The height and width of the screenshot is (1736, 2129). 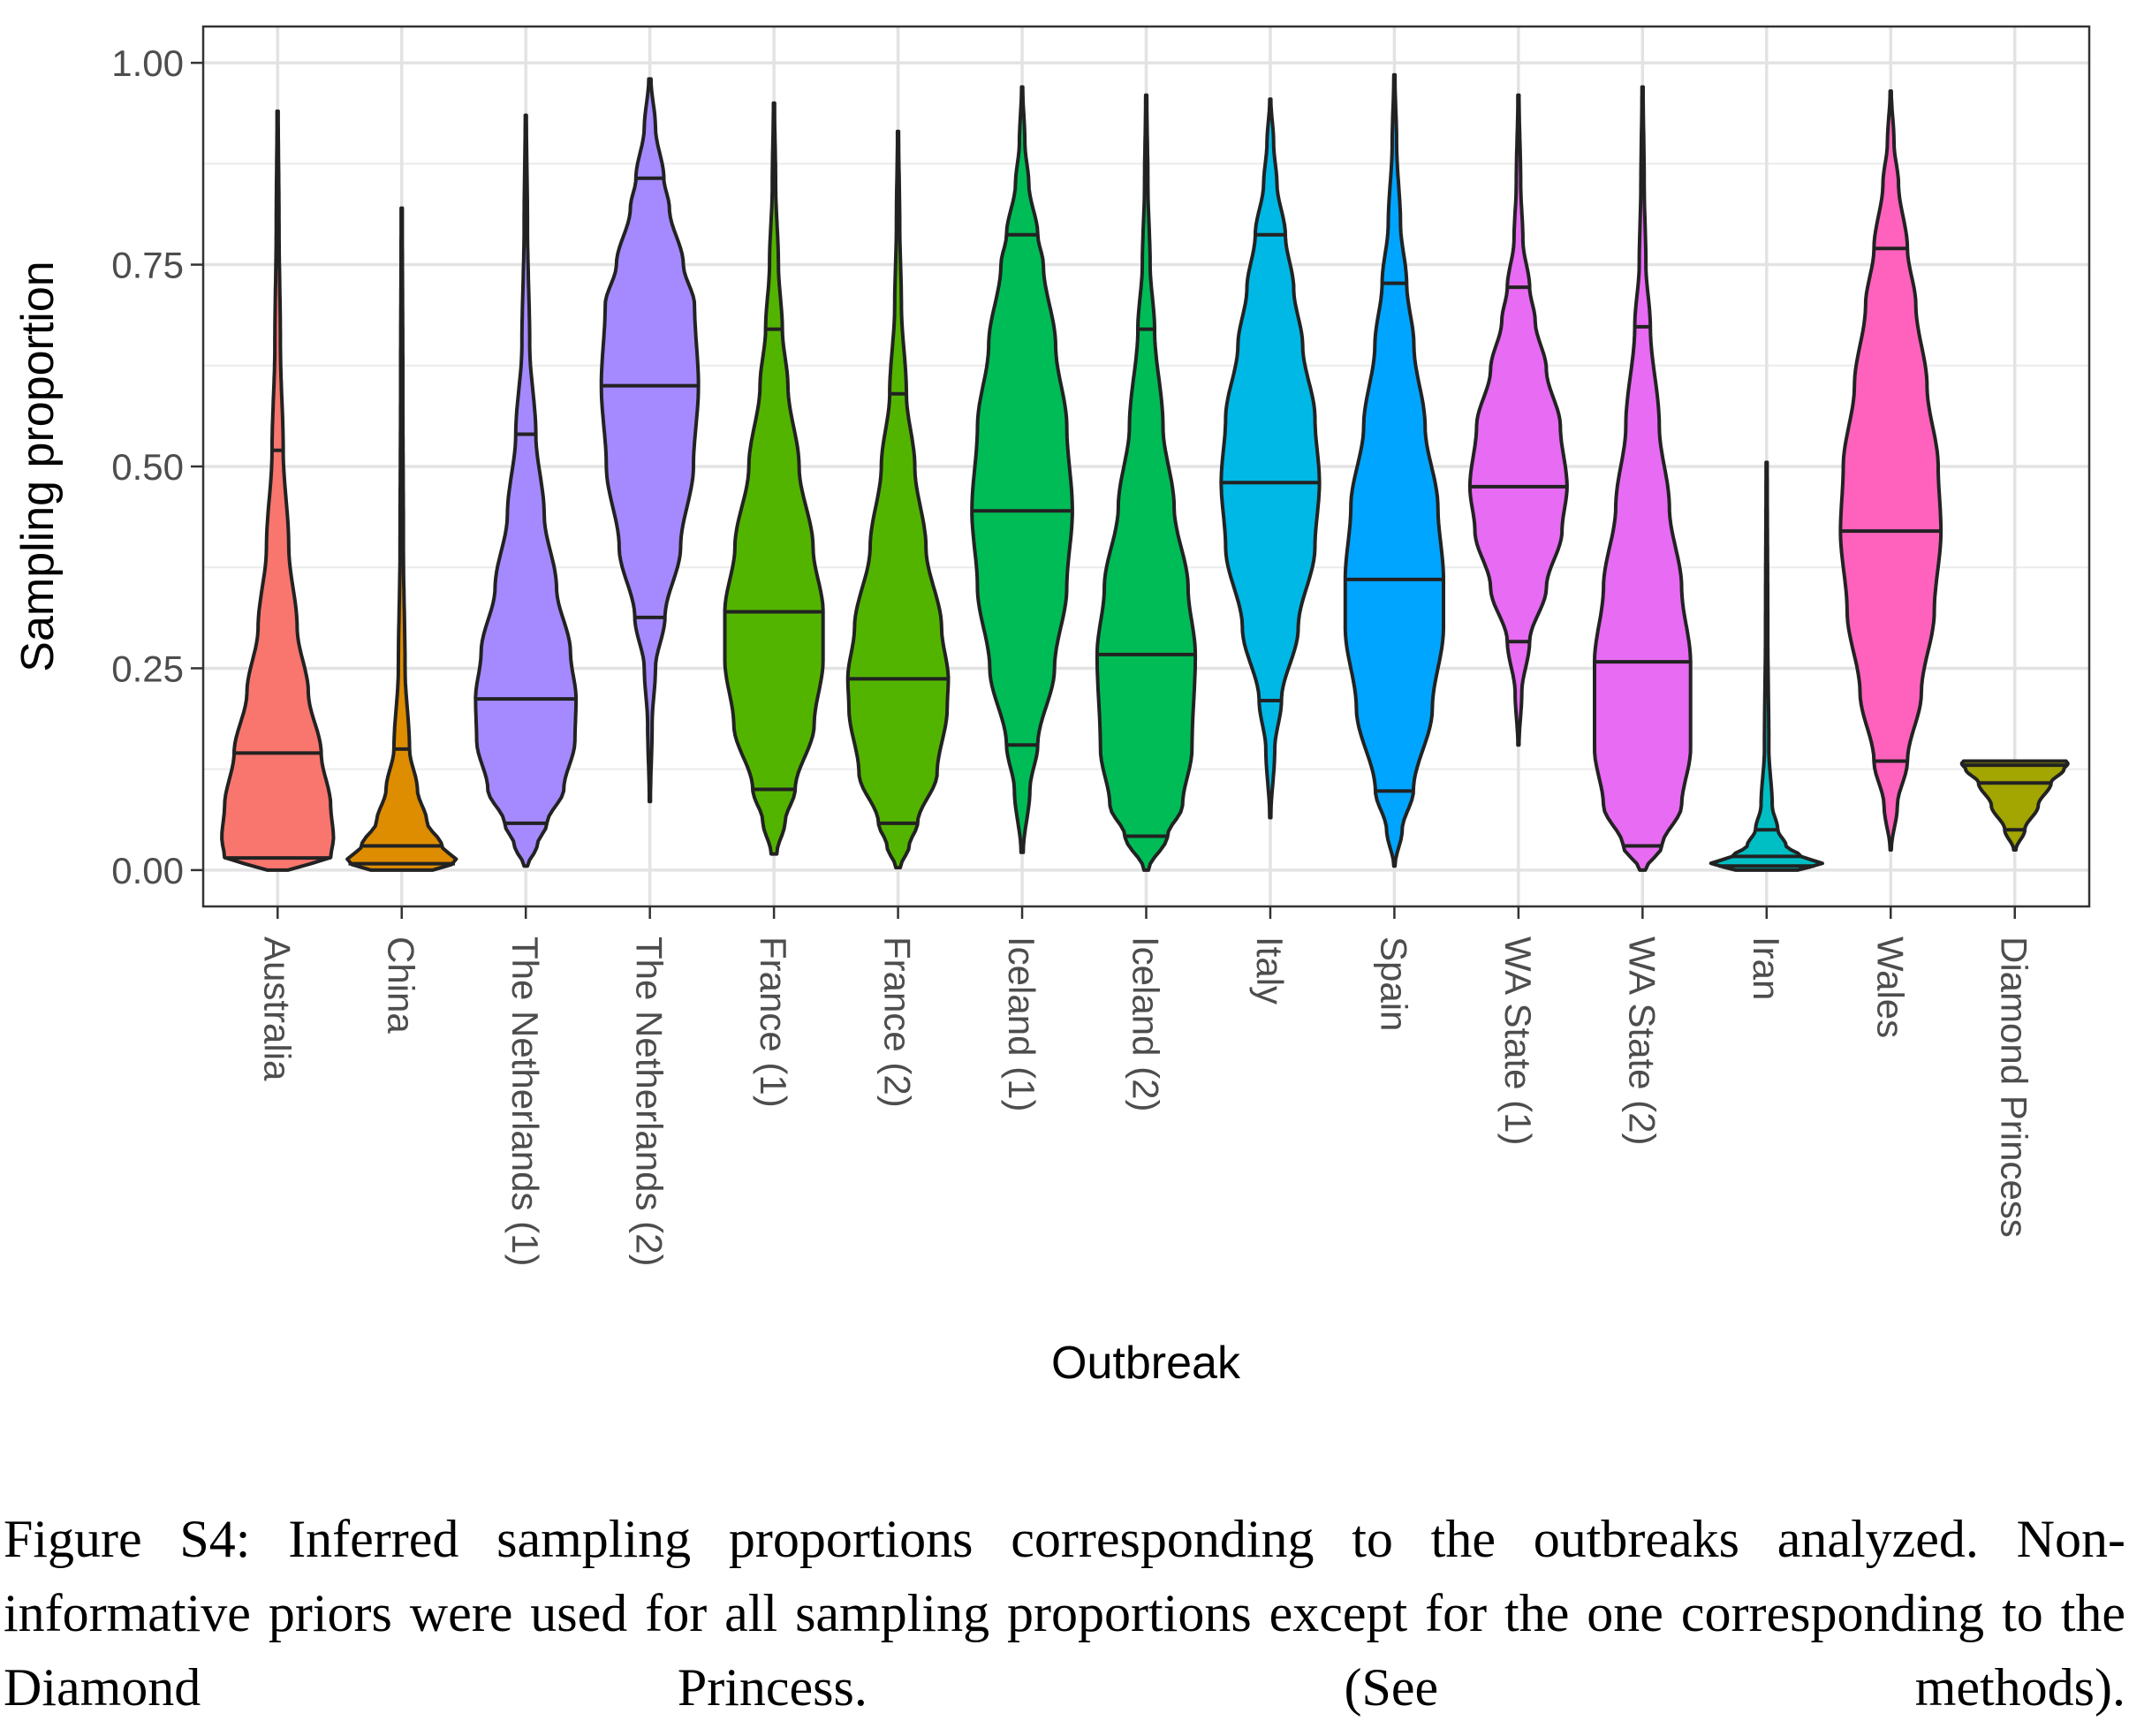 I want to click on x-tick-label: WA State (1), so click(x=1518, y=1041).